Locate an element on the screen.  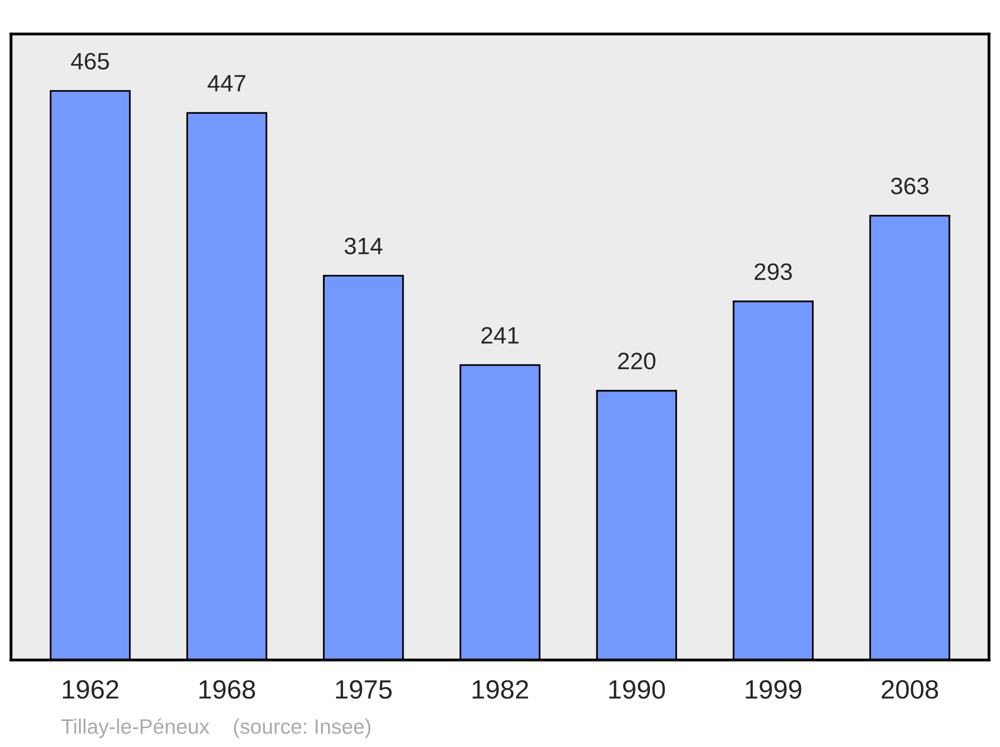
x-tick-label: 1999 is located at coordinates (774, 689).